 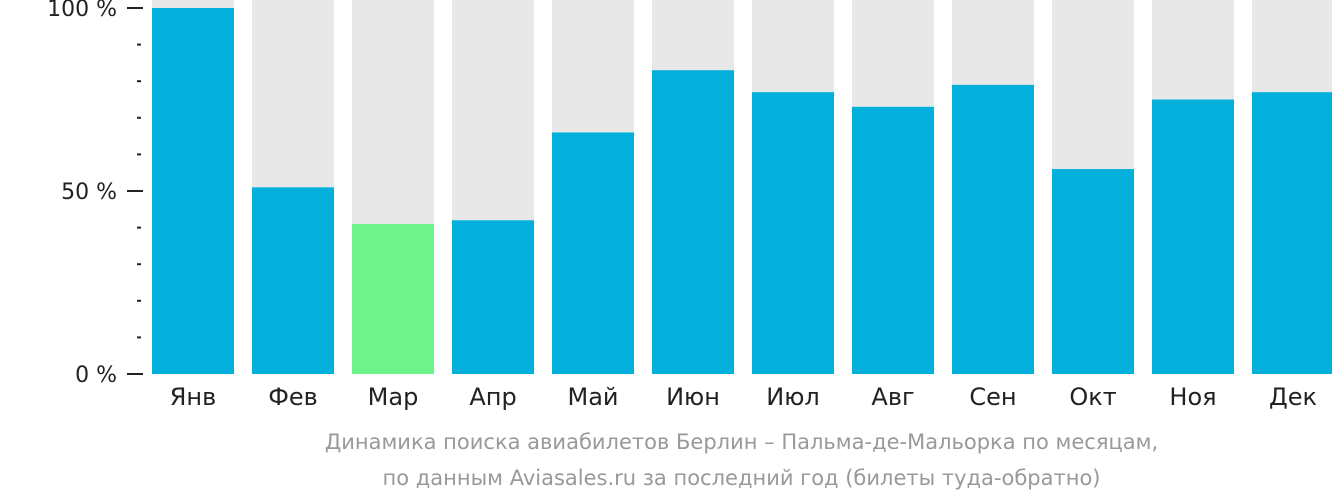 What do you see at coordinates (592, 397) in the screenshot?
I see `x-tick-label: Май` at bounding box center [592, 397].